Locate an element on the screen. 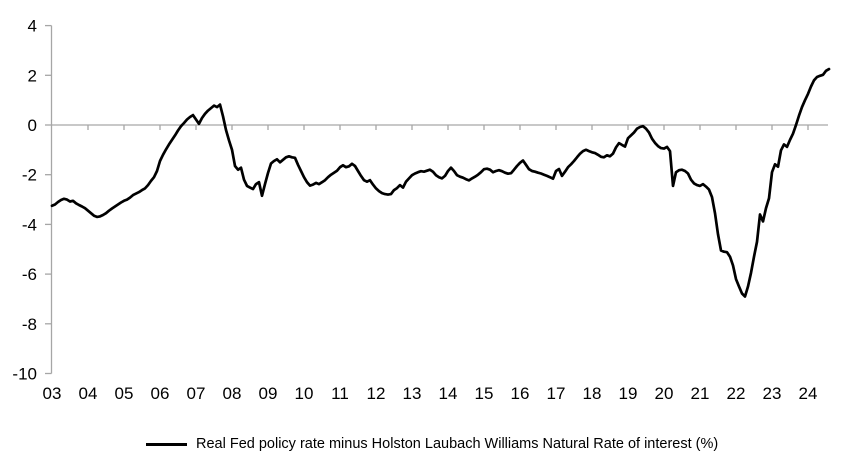 This screenshot has width=852, height=471. x-tick-label: 09 is located at coordinates (268, 393).